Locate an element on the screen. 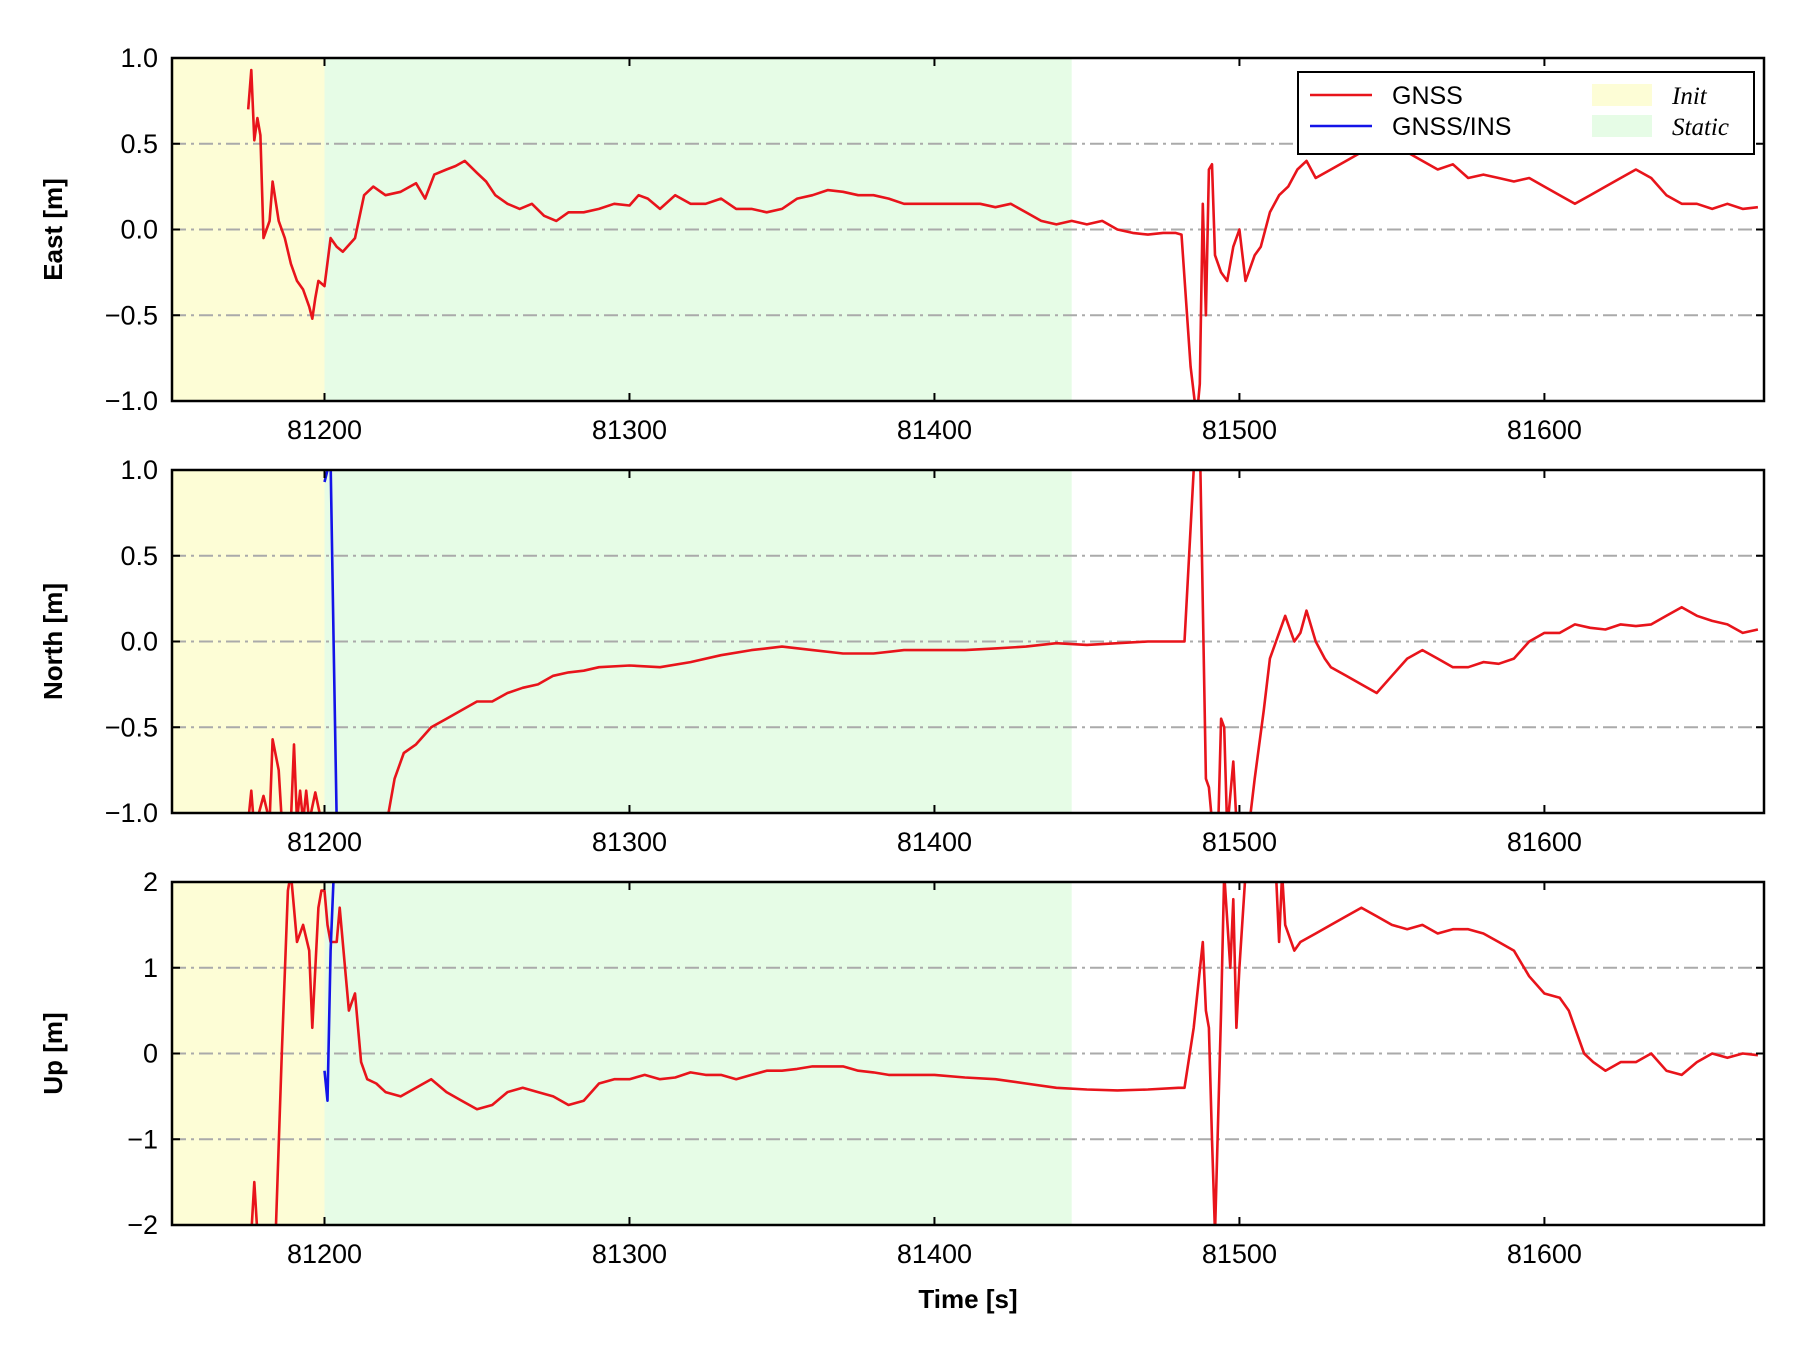 The height and width of the screenshot is (1350, 1800). y-tick-label: −2 is located at coordinates (142, 1225).